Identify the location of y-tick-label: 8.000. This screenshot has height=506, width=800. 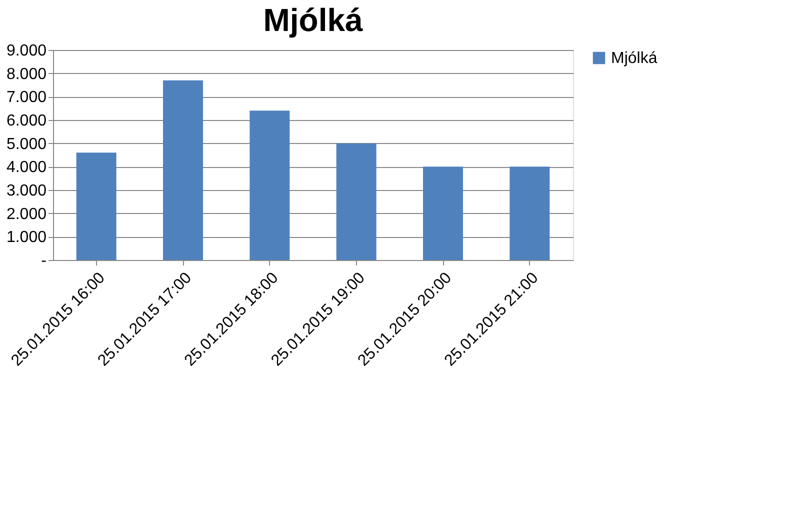
(26, 74).